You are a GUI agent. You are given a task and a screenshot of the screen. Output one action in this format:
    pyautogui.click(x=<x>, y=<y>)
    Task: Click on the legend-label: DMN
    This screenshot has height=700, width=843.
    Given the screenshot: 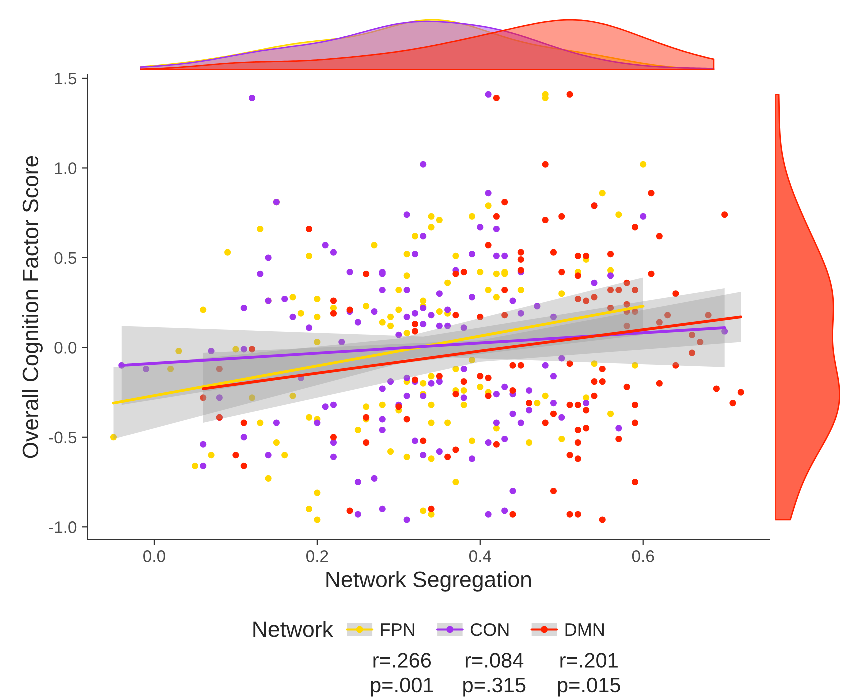 What is the action you would take?
    pyautogui.click(x=585, y=630)
    